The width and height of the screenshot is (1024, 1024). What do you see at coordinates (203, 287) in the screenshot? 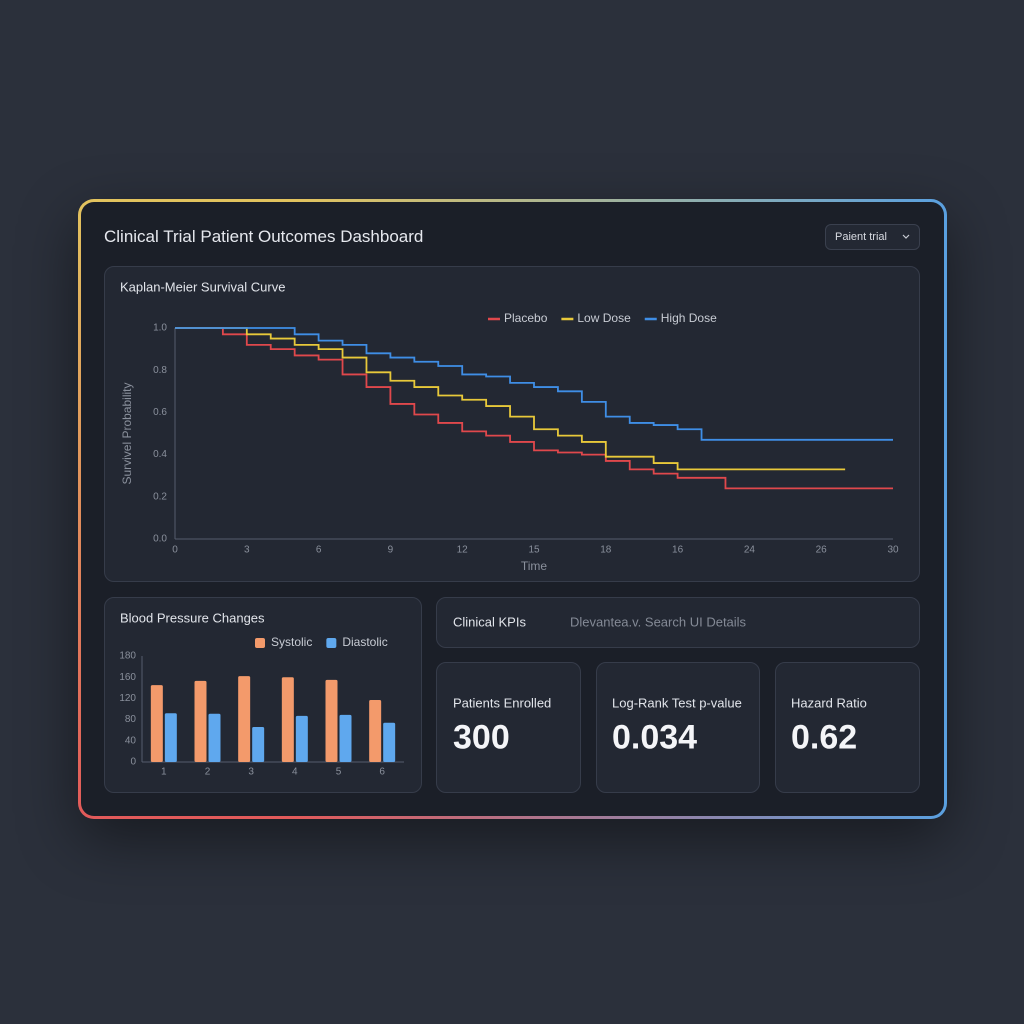
I see `chart-title: Kaplan-Meier Survival Curve` at bounding box center [203, 287].